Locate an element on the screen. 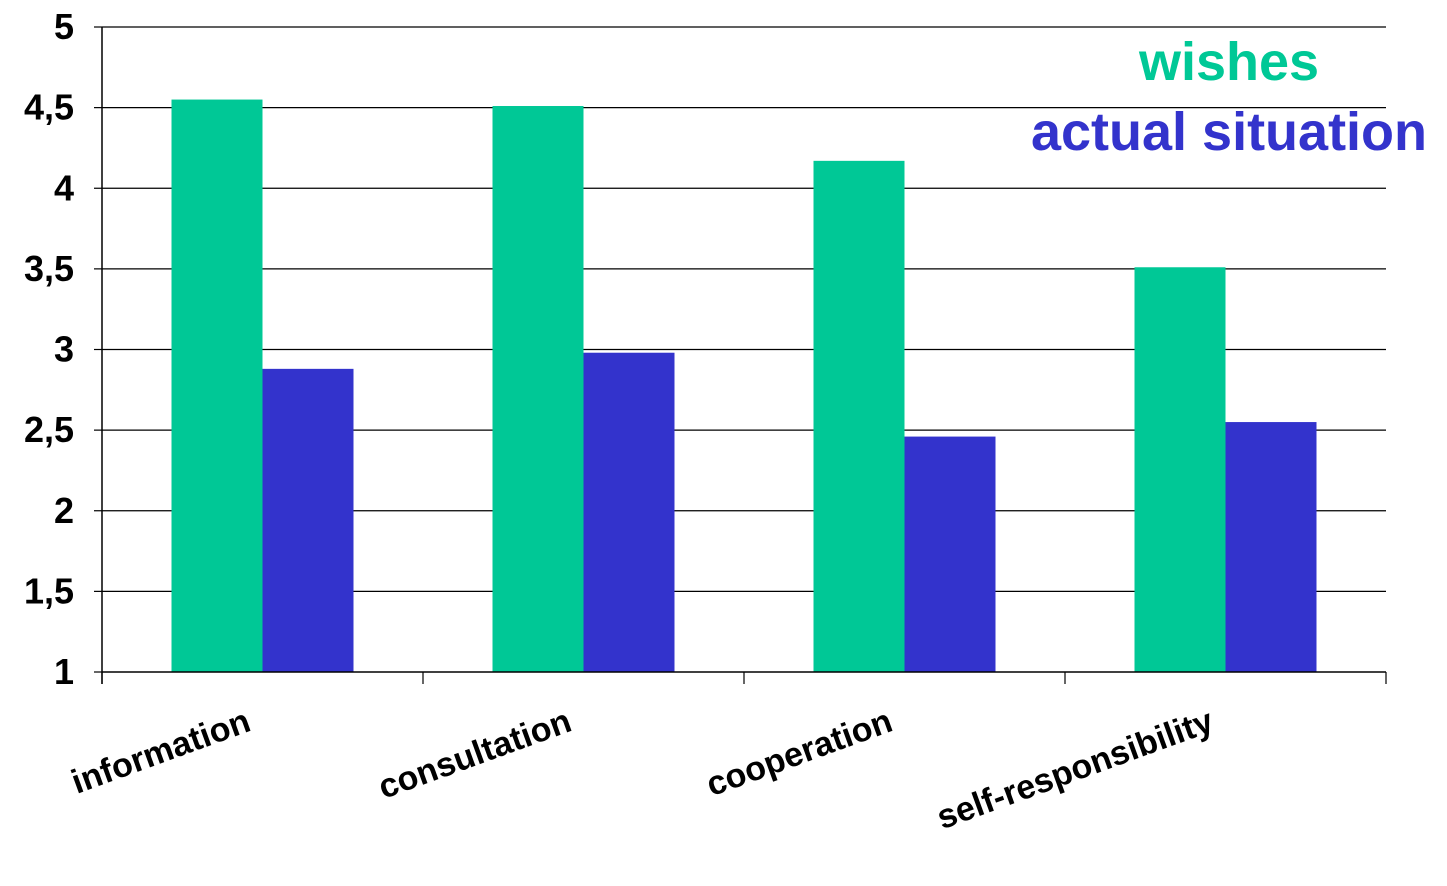 The image size is (1447, 886). y-tick-label: 4,5 is located at coordinates (49, 107).